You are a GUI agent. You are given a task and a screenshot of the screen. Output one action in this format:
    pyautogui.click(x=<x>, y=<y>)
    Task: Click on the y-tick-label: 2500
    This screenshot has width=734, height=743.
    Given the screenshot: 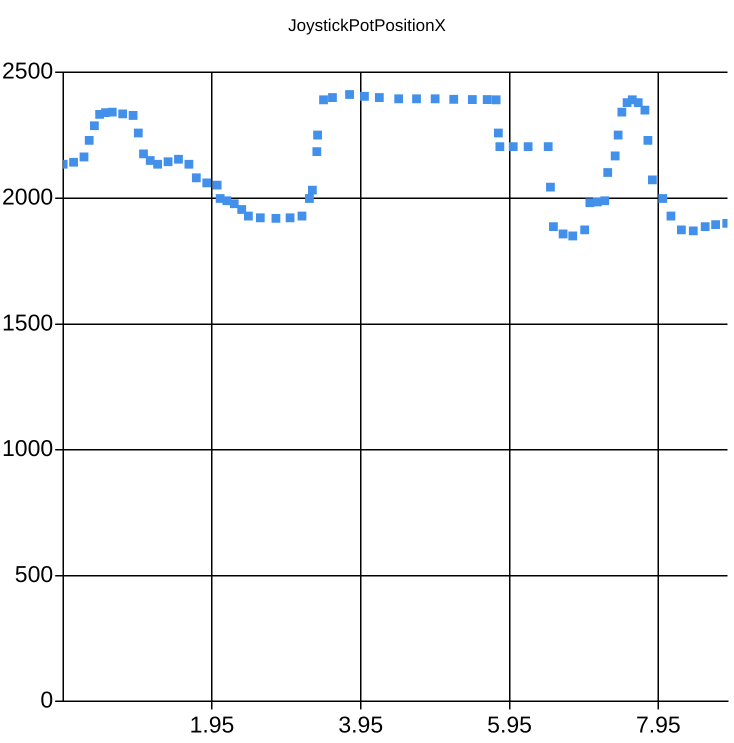 What is the action you would take?
    pyautogui.click(x=28, y=71)
    